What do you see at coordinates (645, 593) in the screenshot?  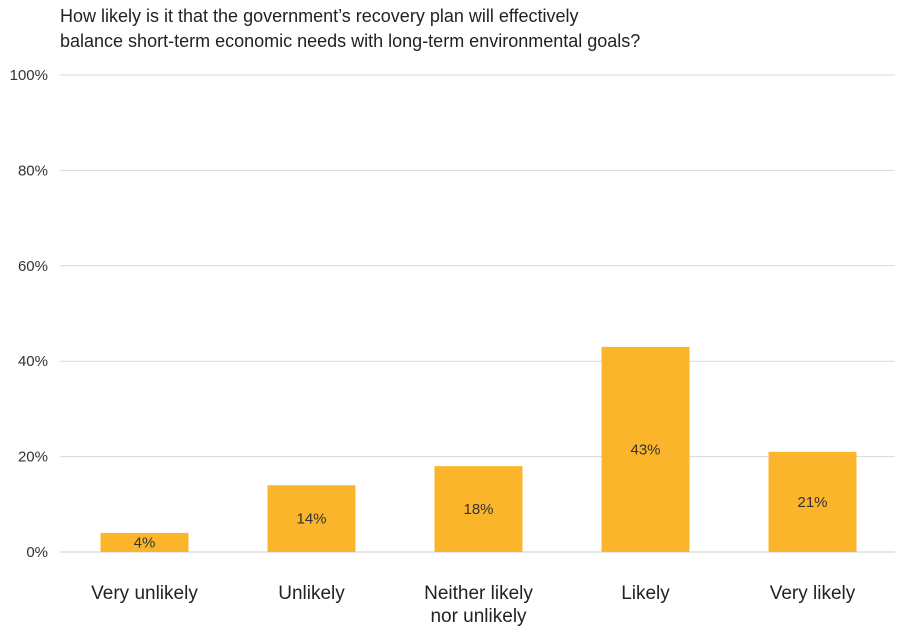 I see `x-category-label: Likely` at bounding box center [645, 593].